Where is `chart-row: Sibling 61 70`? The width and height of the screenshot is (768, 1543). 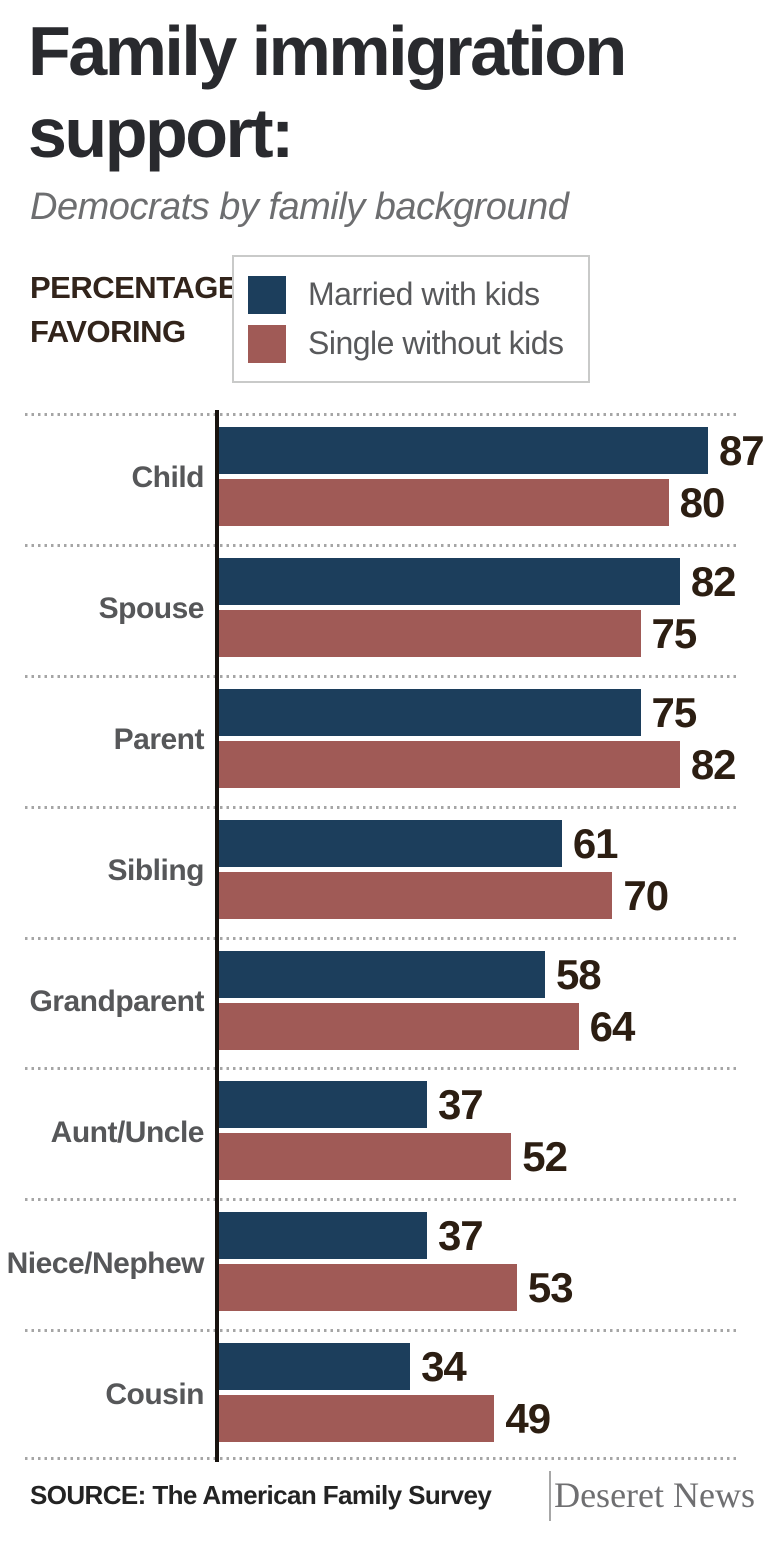
chart-row: Sibling 61 70 is located at coordinates (384, 871).